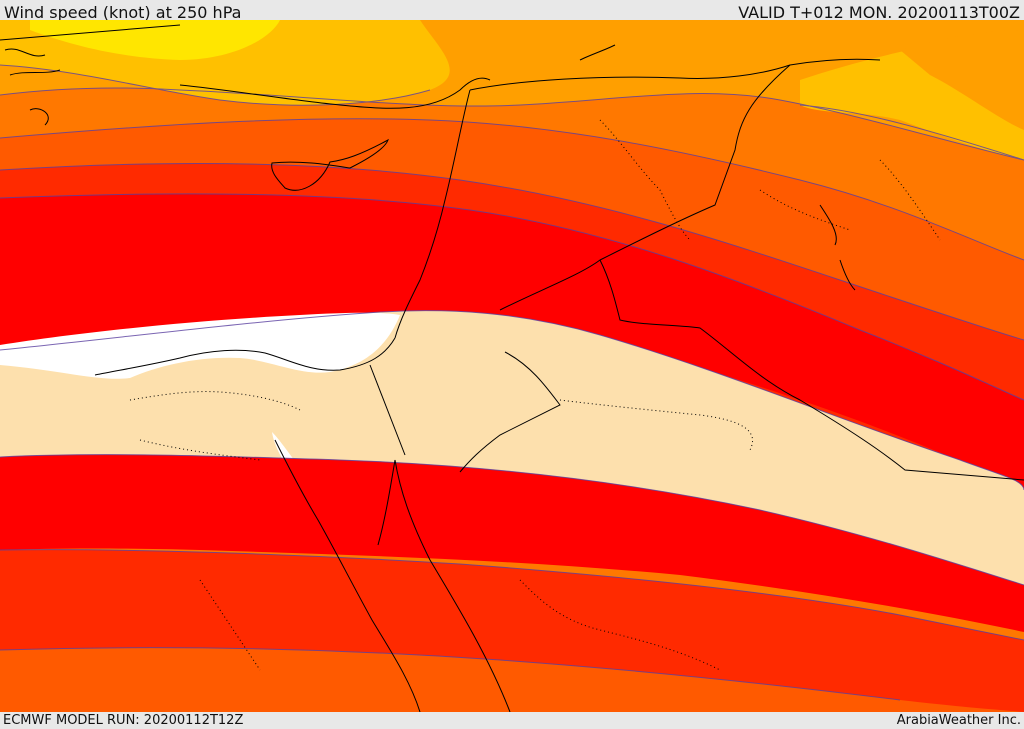 The height and width of the screenshot is (729, 1024). I want to click on credit-label: ArabiaWeather Inc., so click(958, 720).